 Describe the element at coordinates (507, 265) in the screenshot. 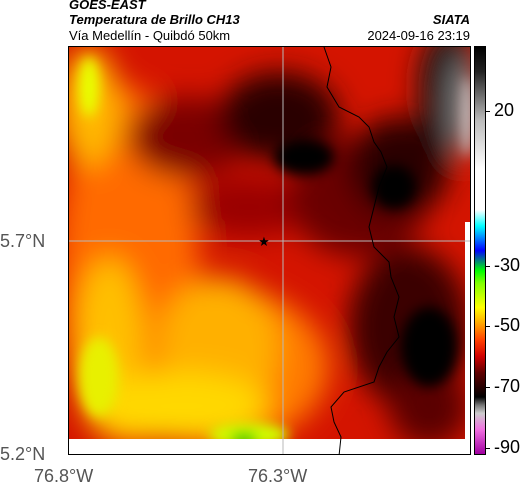

I see `colorbar-tick-minus30: -30` at that location.